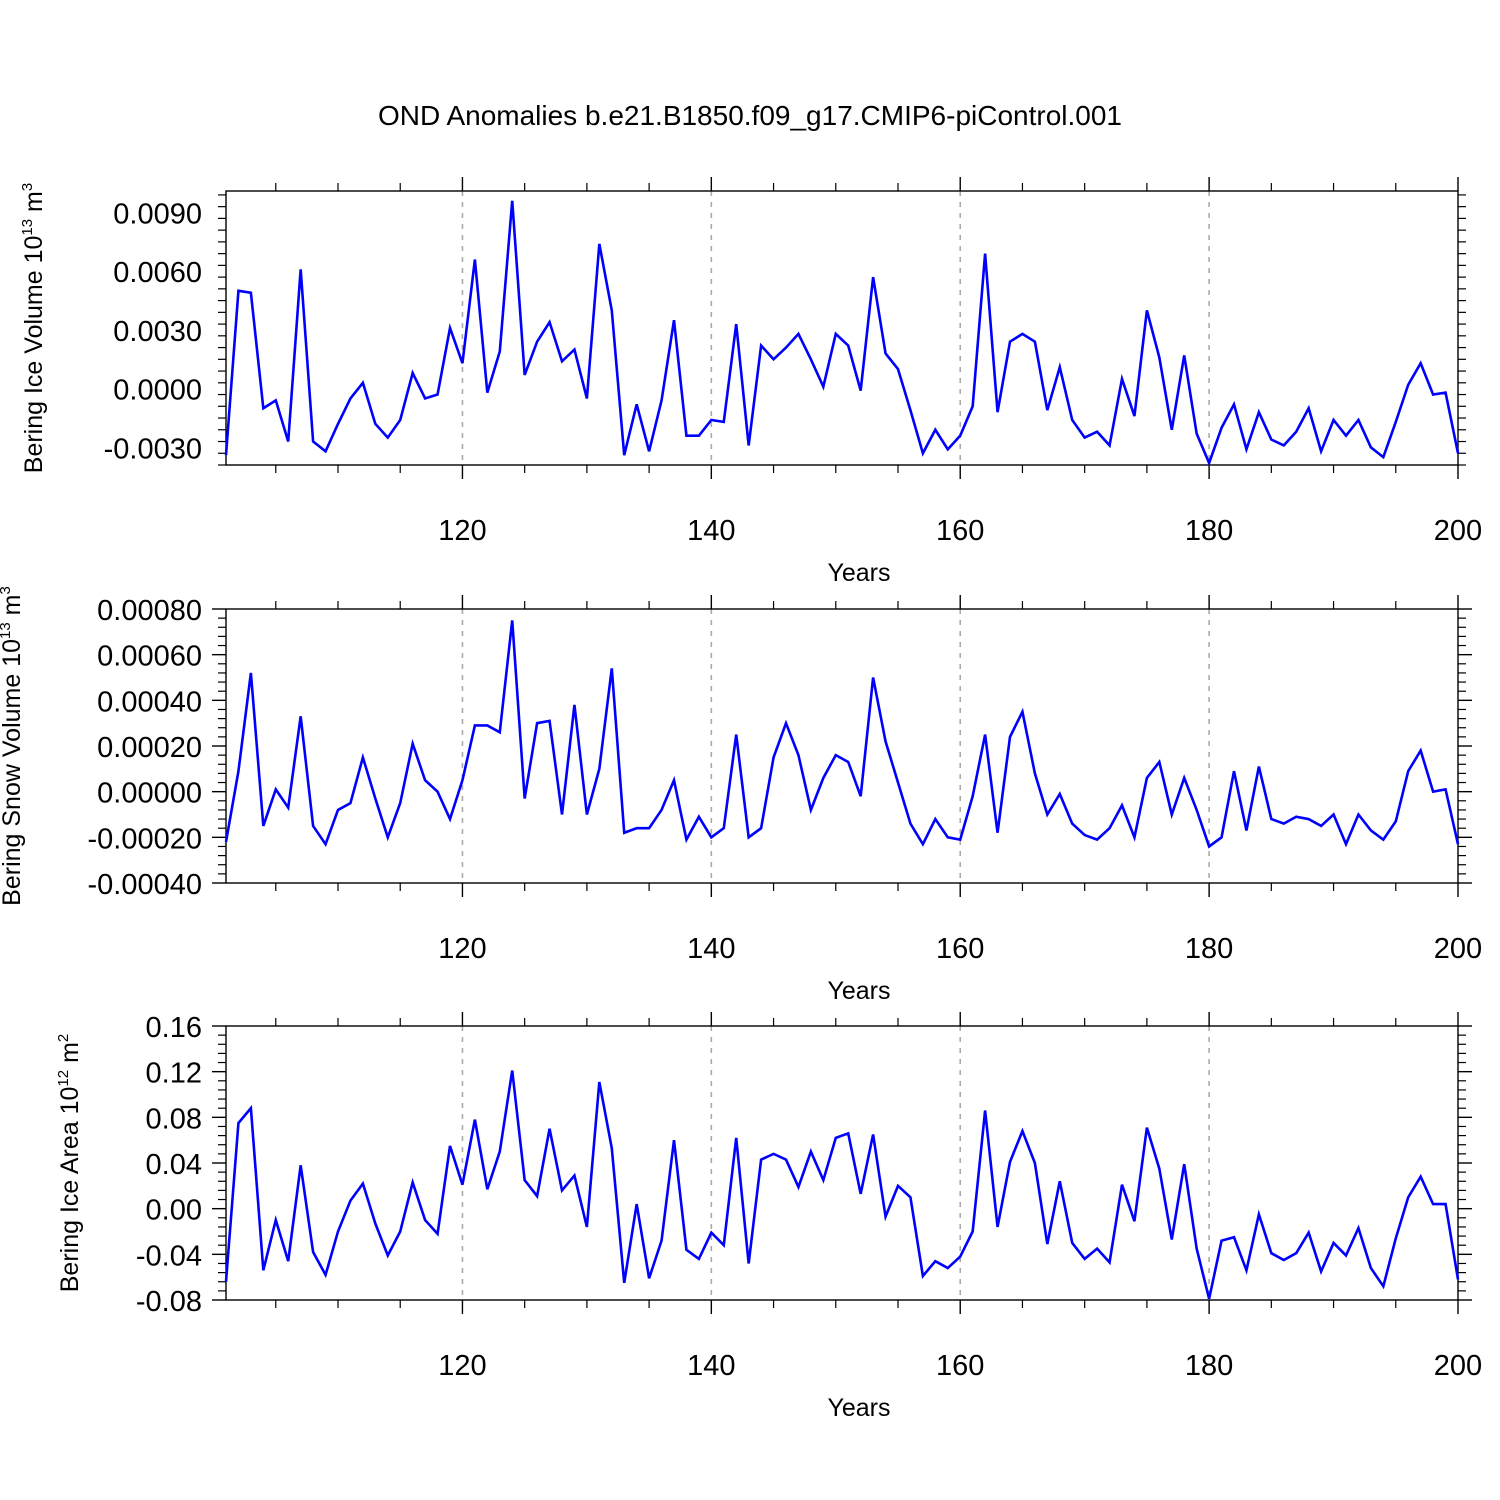  I want to click on y-tick-label: 0.0000, so click(157, 391).